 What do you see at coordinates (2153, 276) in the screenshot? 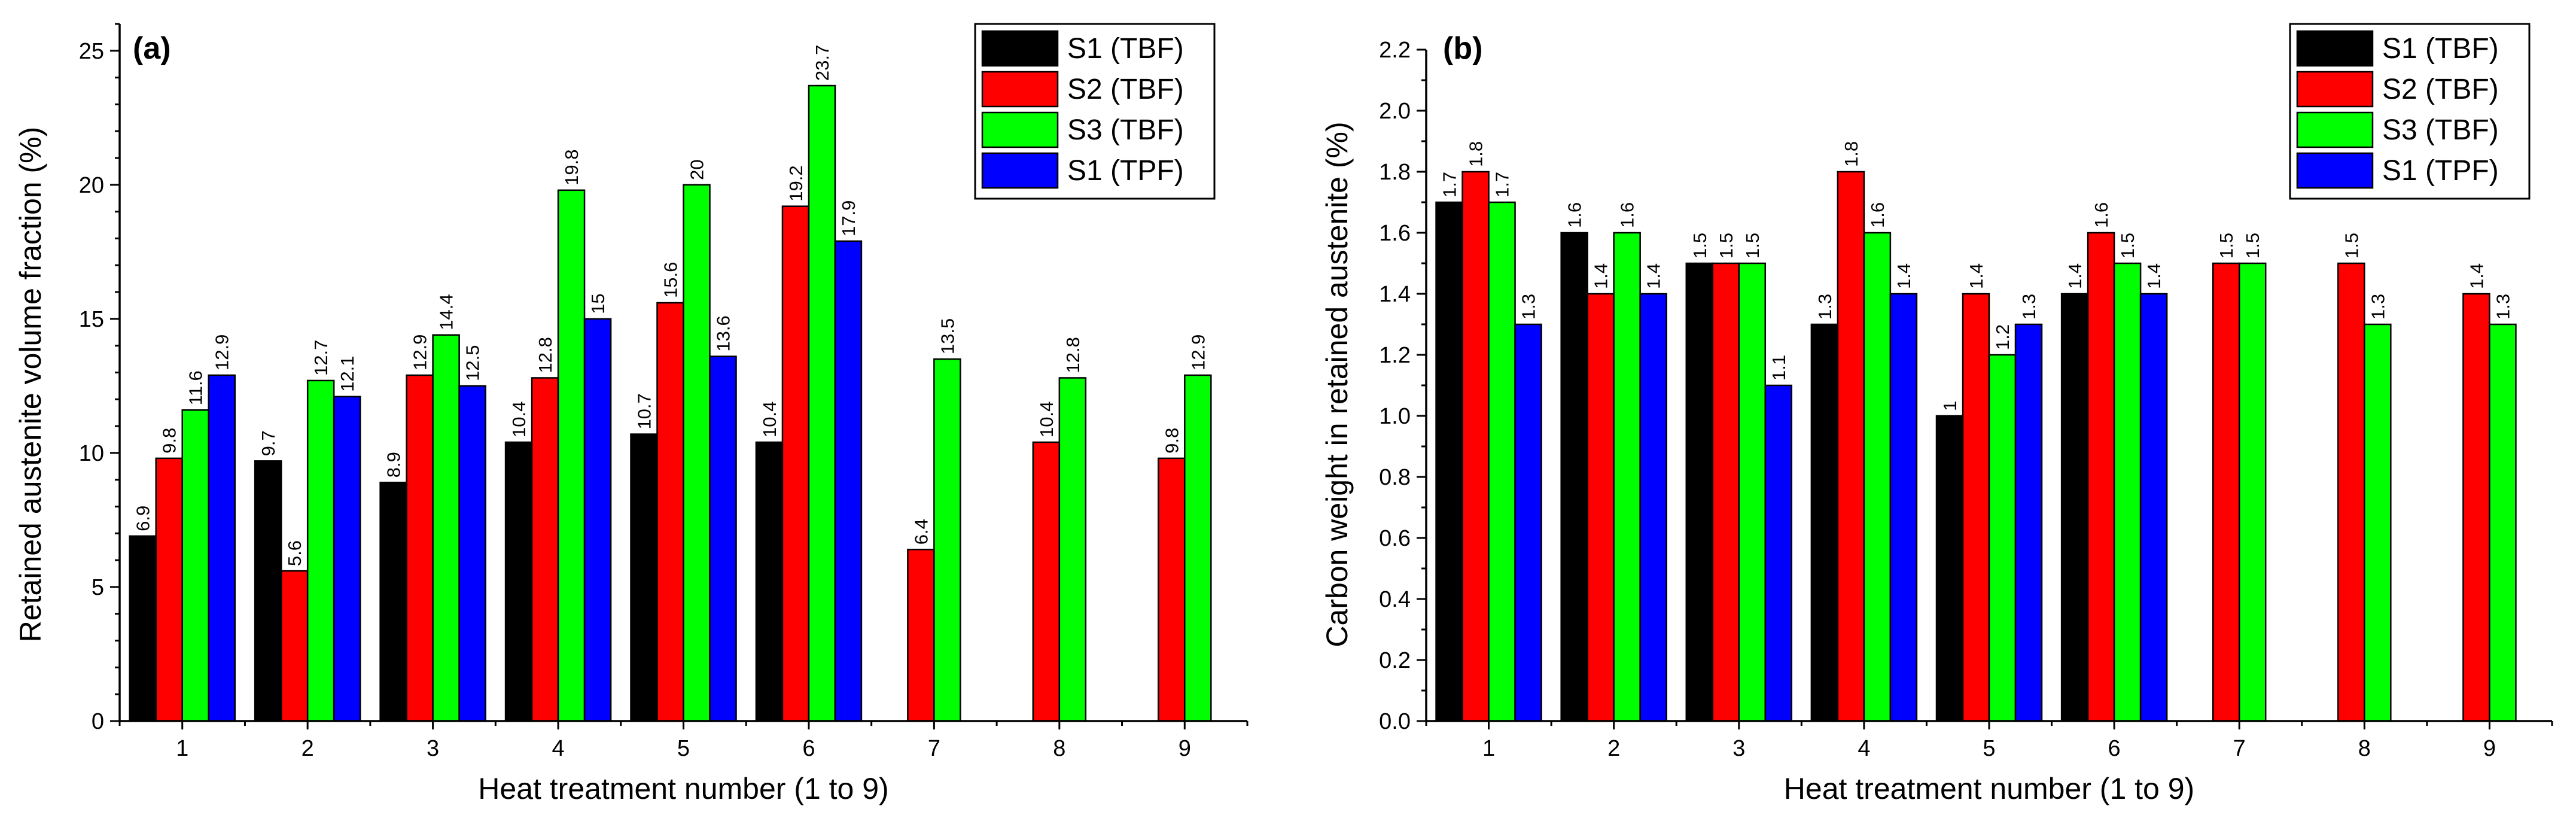
I see `data-label: 1.4` at bounding box center [2153, 276].